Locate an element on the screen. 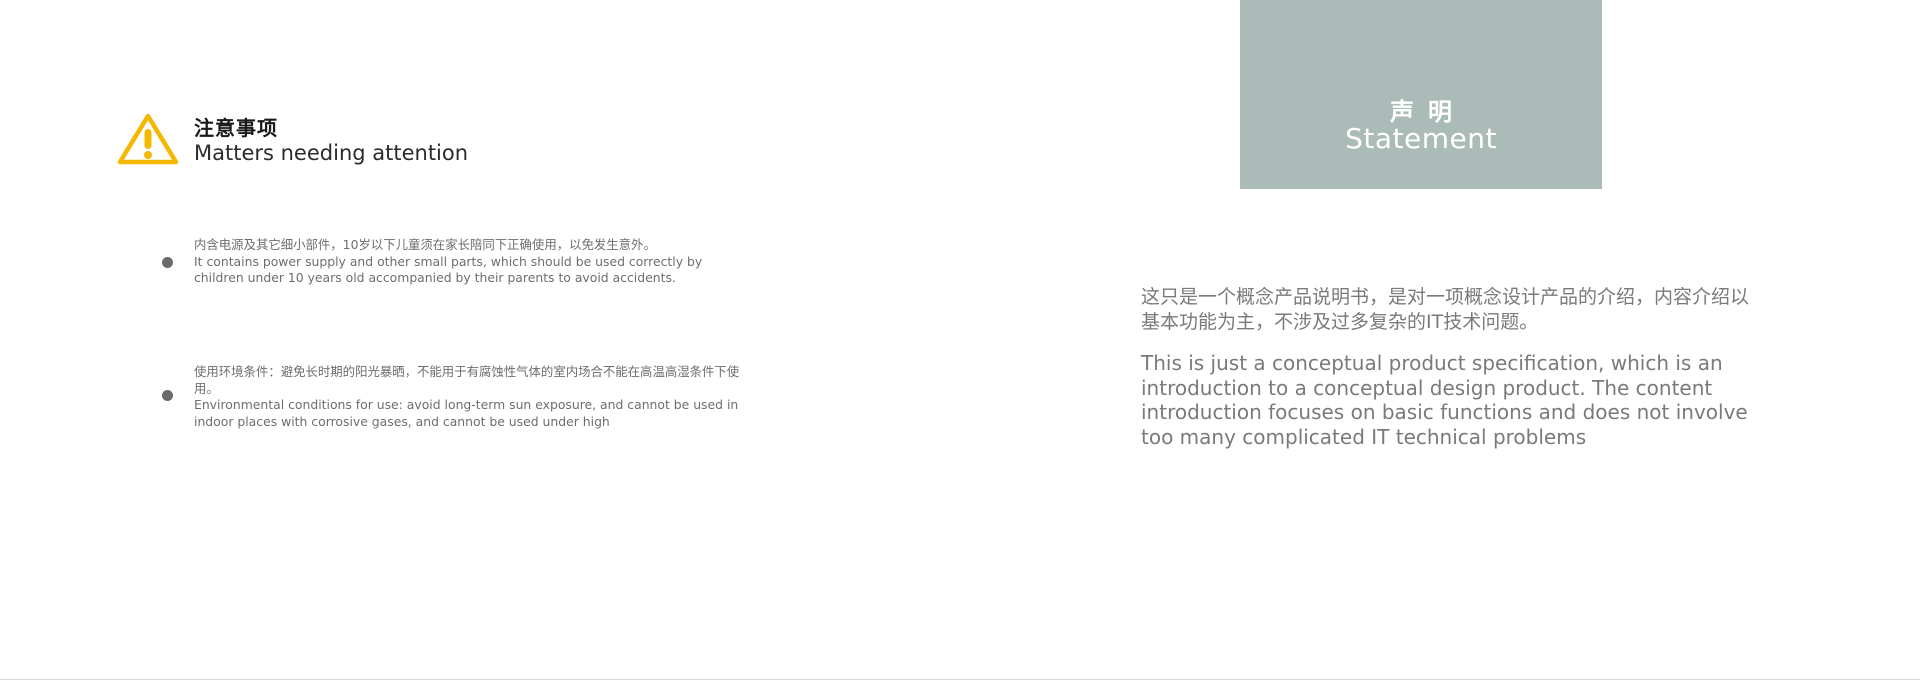 The image size is (1920, 680). statement-title-cn: 声明 is located at coordinates (1428, 112).